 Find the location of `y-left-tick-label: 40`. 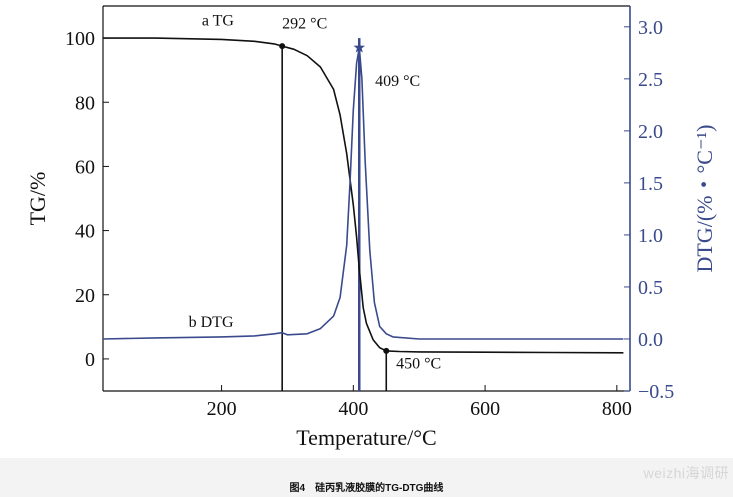

y-left-tick-label: 40 is located at coordinates (85, 232).